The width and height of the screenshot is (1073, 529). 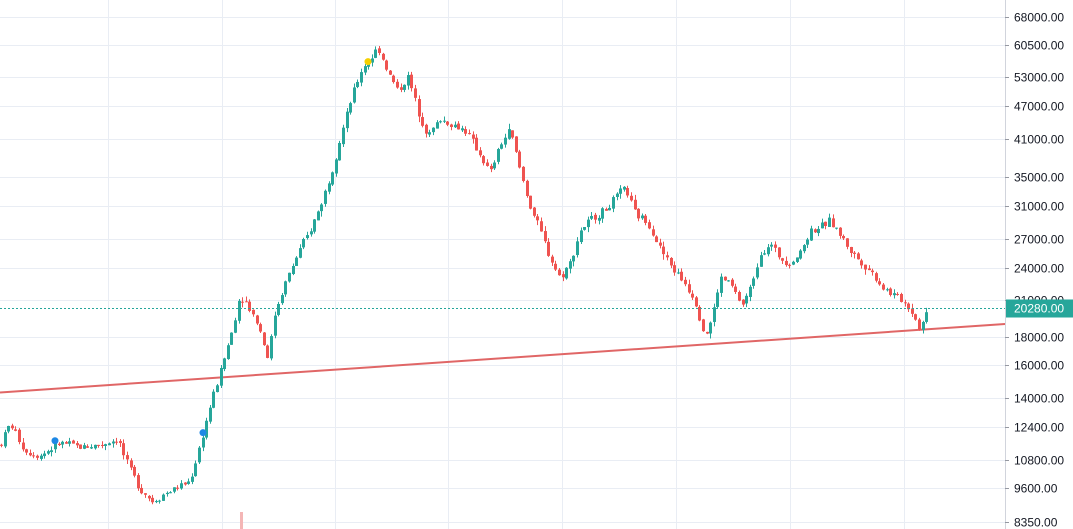 What do you see at coordinates (1039, 207) in the screenshot?
I see `axis-tick-label: 31000.00` at bounding box center [1039, 207].